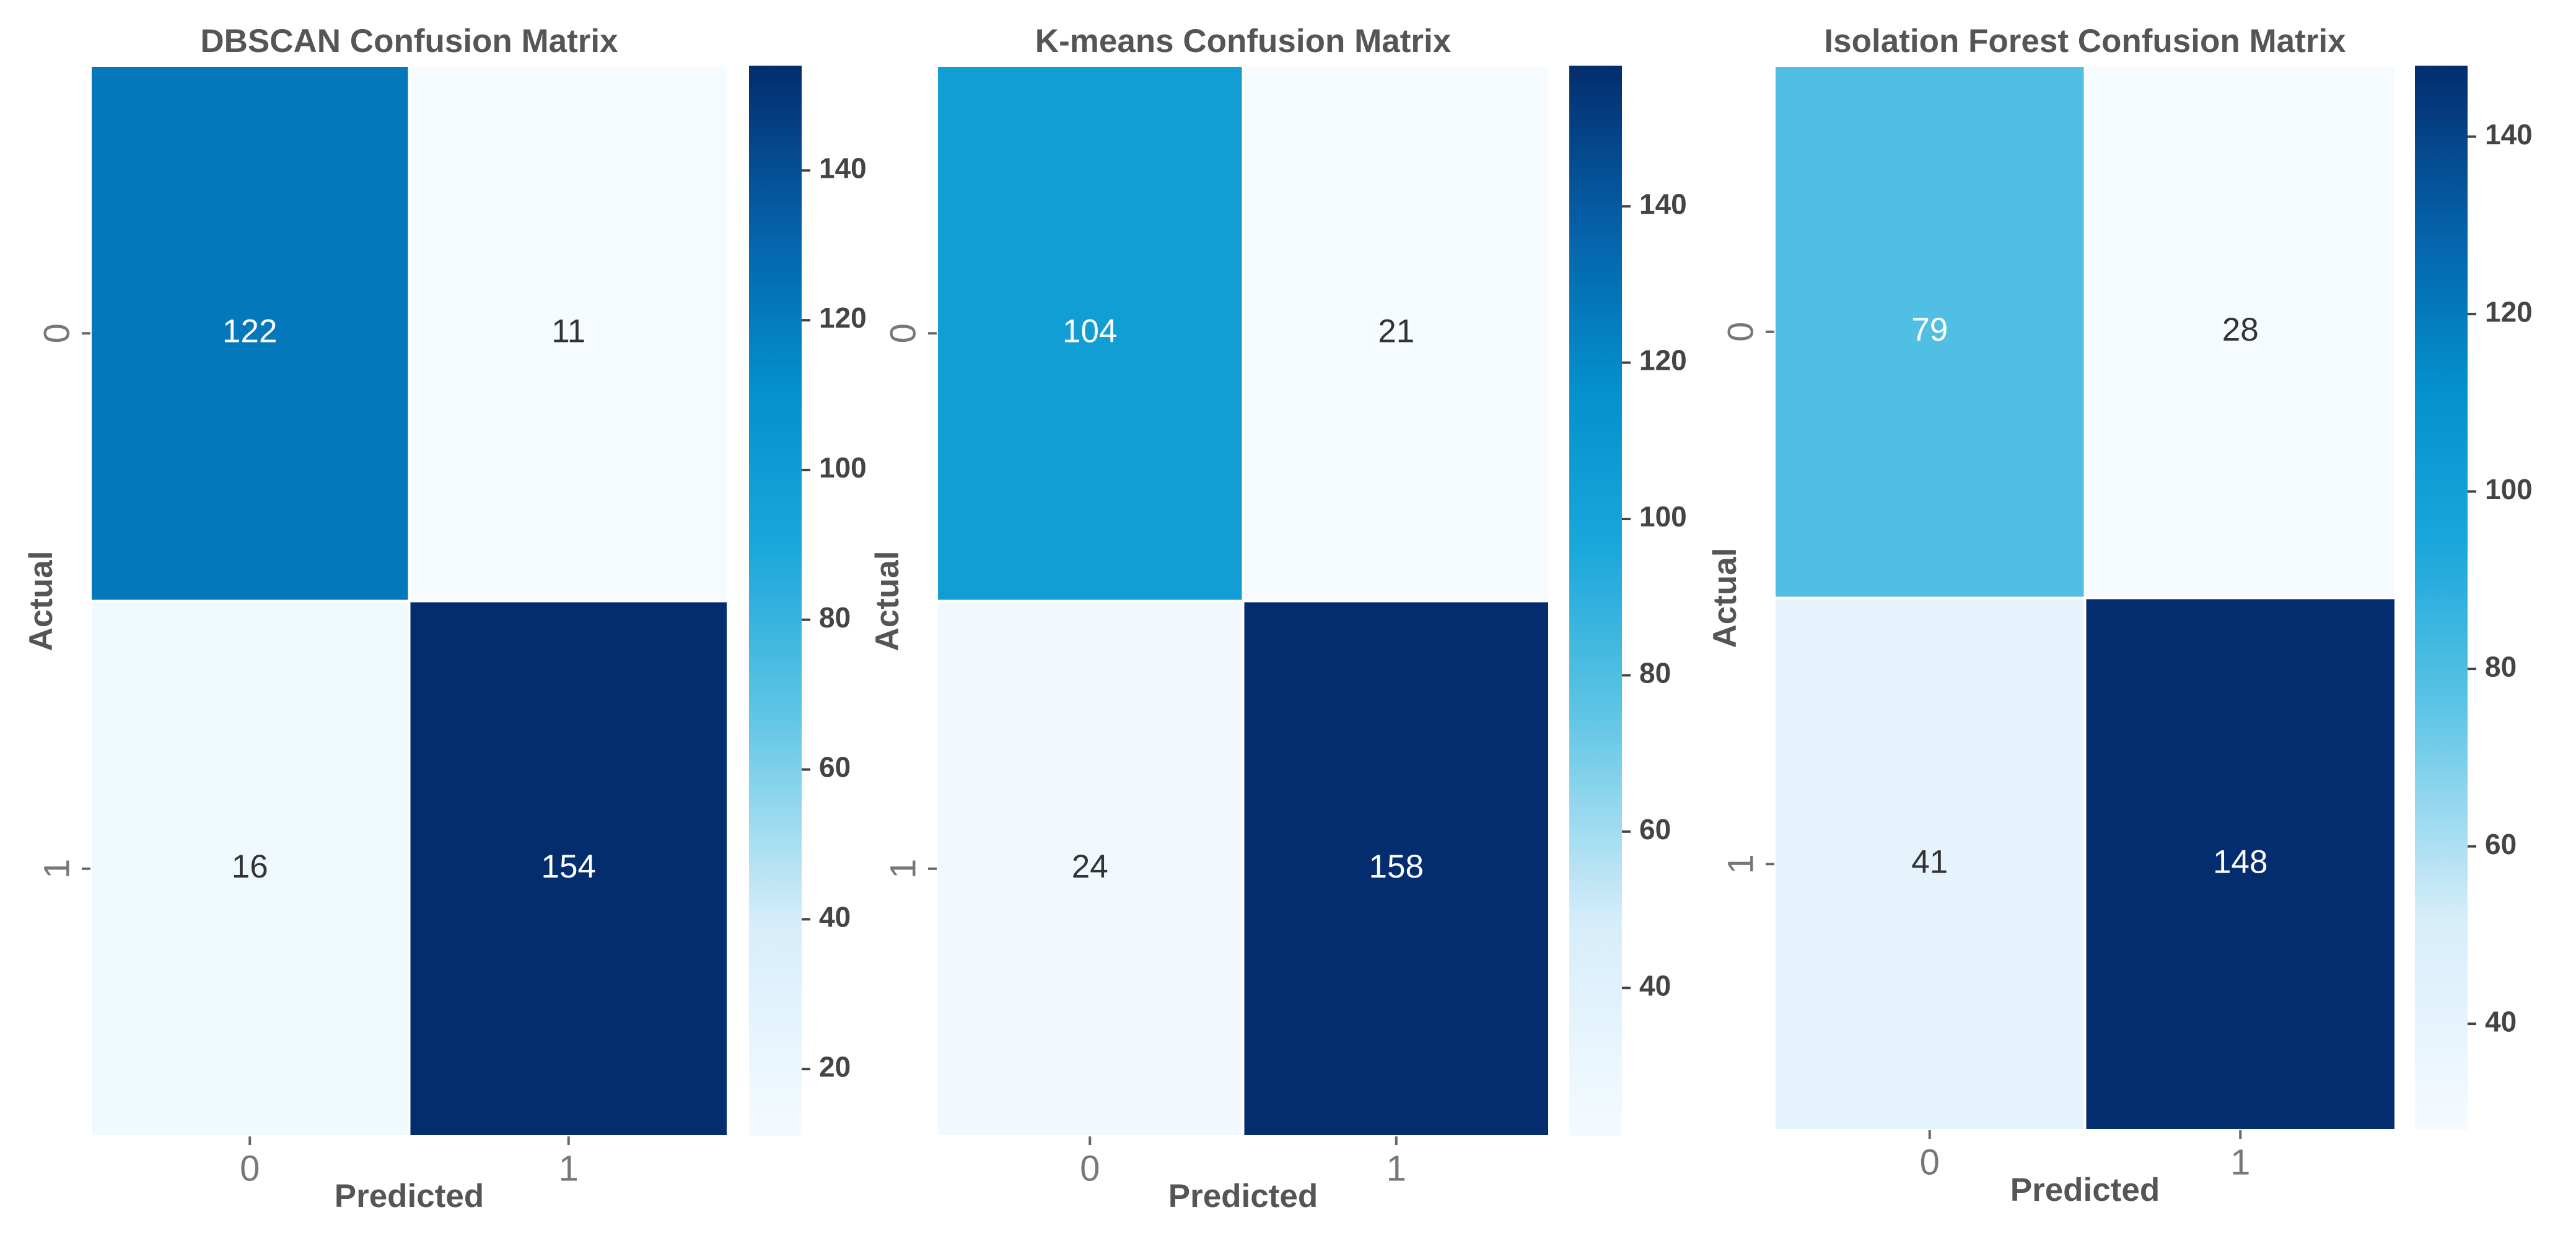 This screenshot has width=2576, height=1238. Describe the element at coordinates (409, 41) in the screenshot. I see `chart-title: DBSCAN Confusion Matrix` at that location.